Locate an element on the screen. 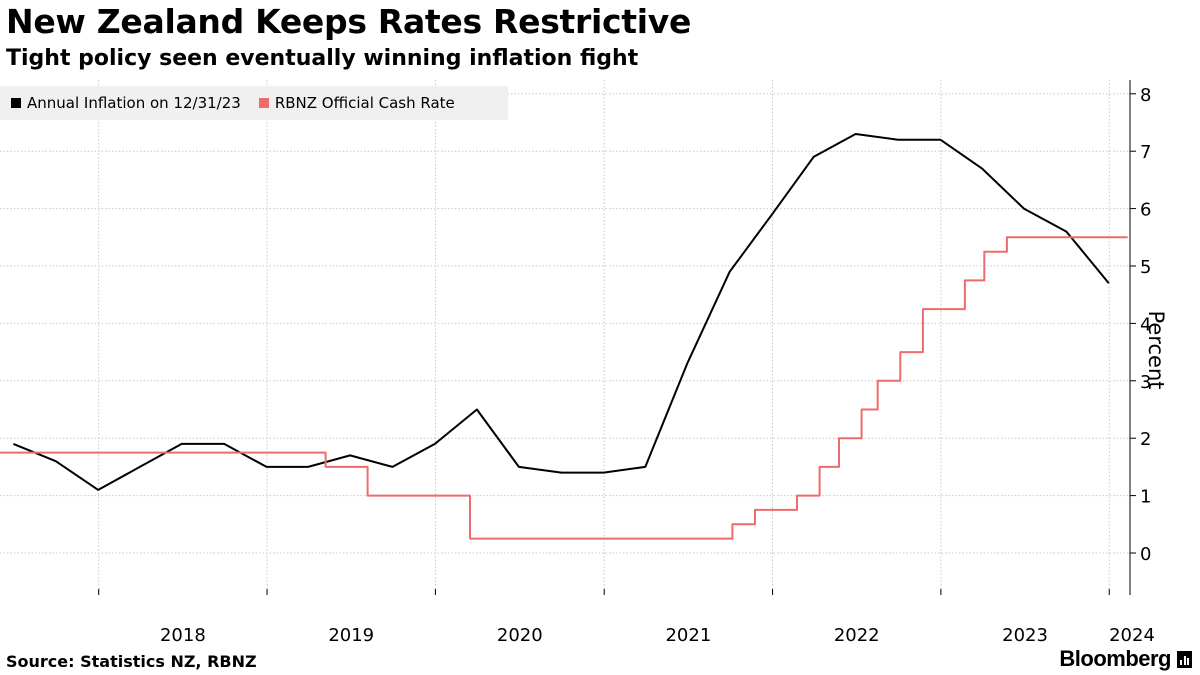 Image resolution: width=1200 pixels, height=675 pixels. legend-item-cash-rate: RBNZ Official Cash Rate is located at coordinates (356, 103).